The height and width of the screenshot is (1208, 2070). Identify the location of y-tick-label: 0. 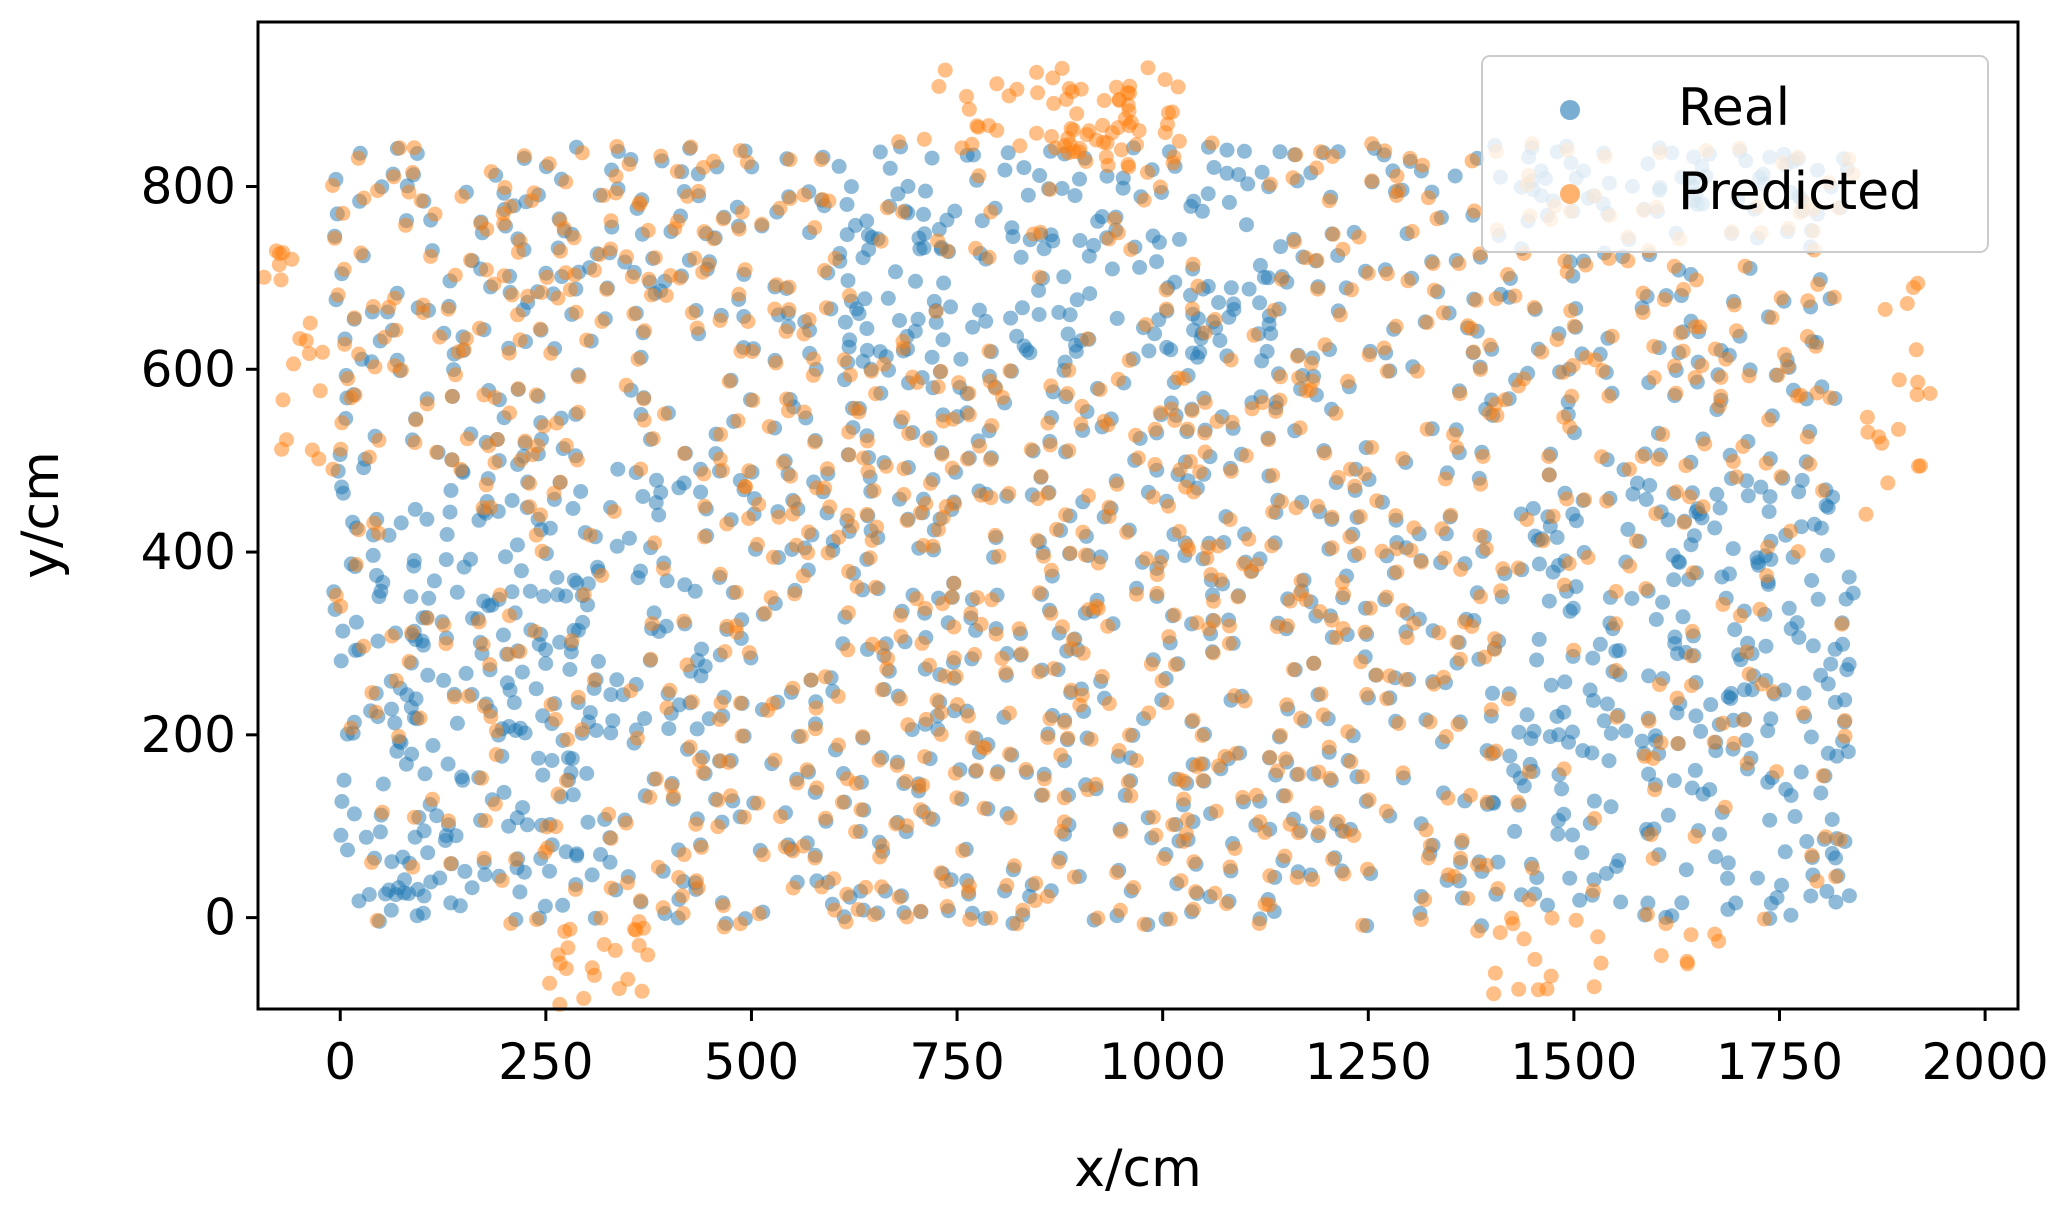
(220, 918).